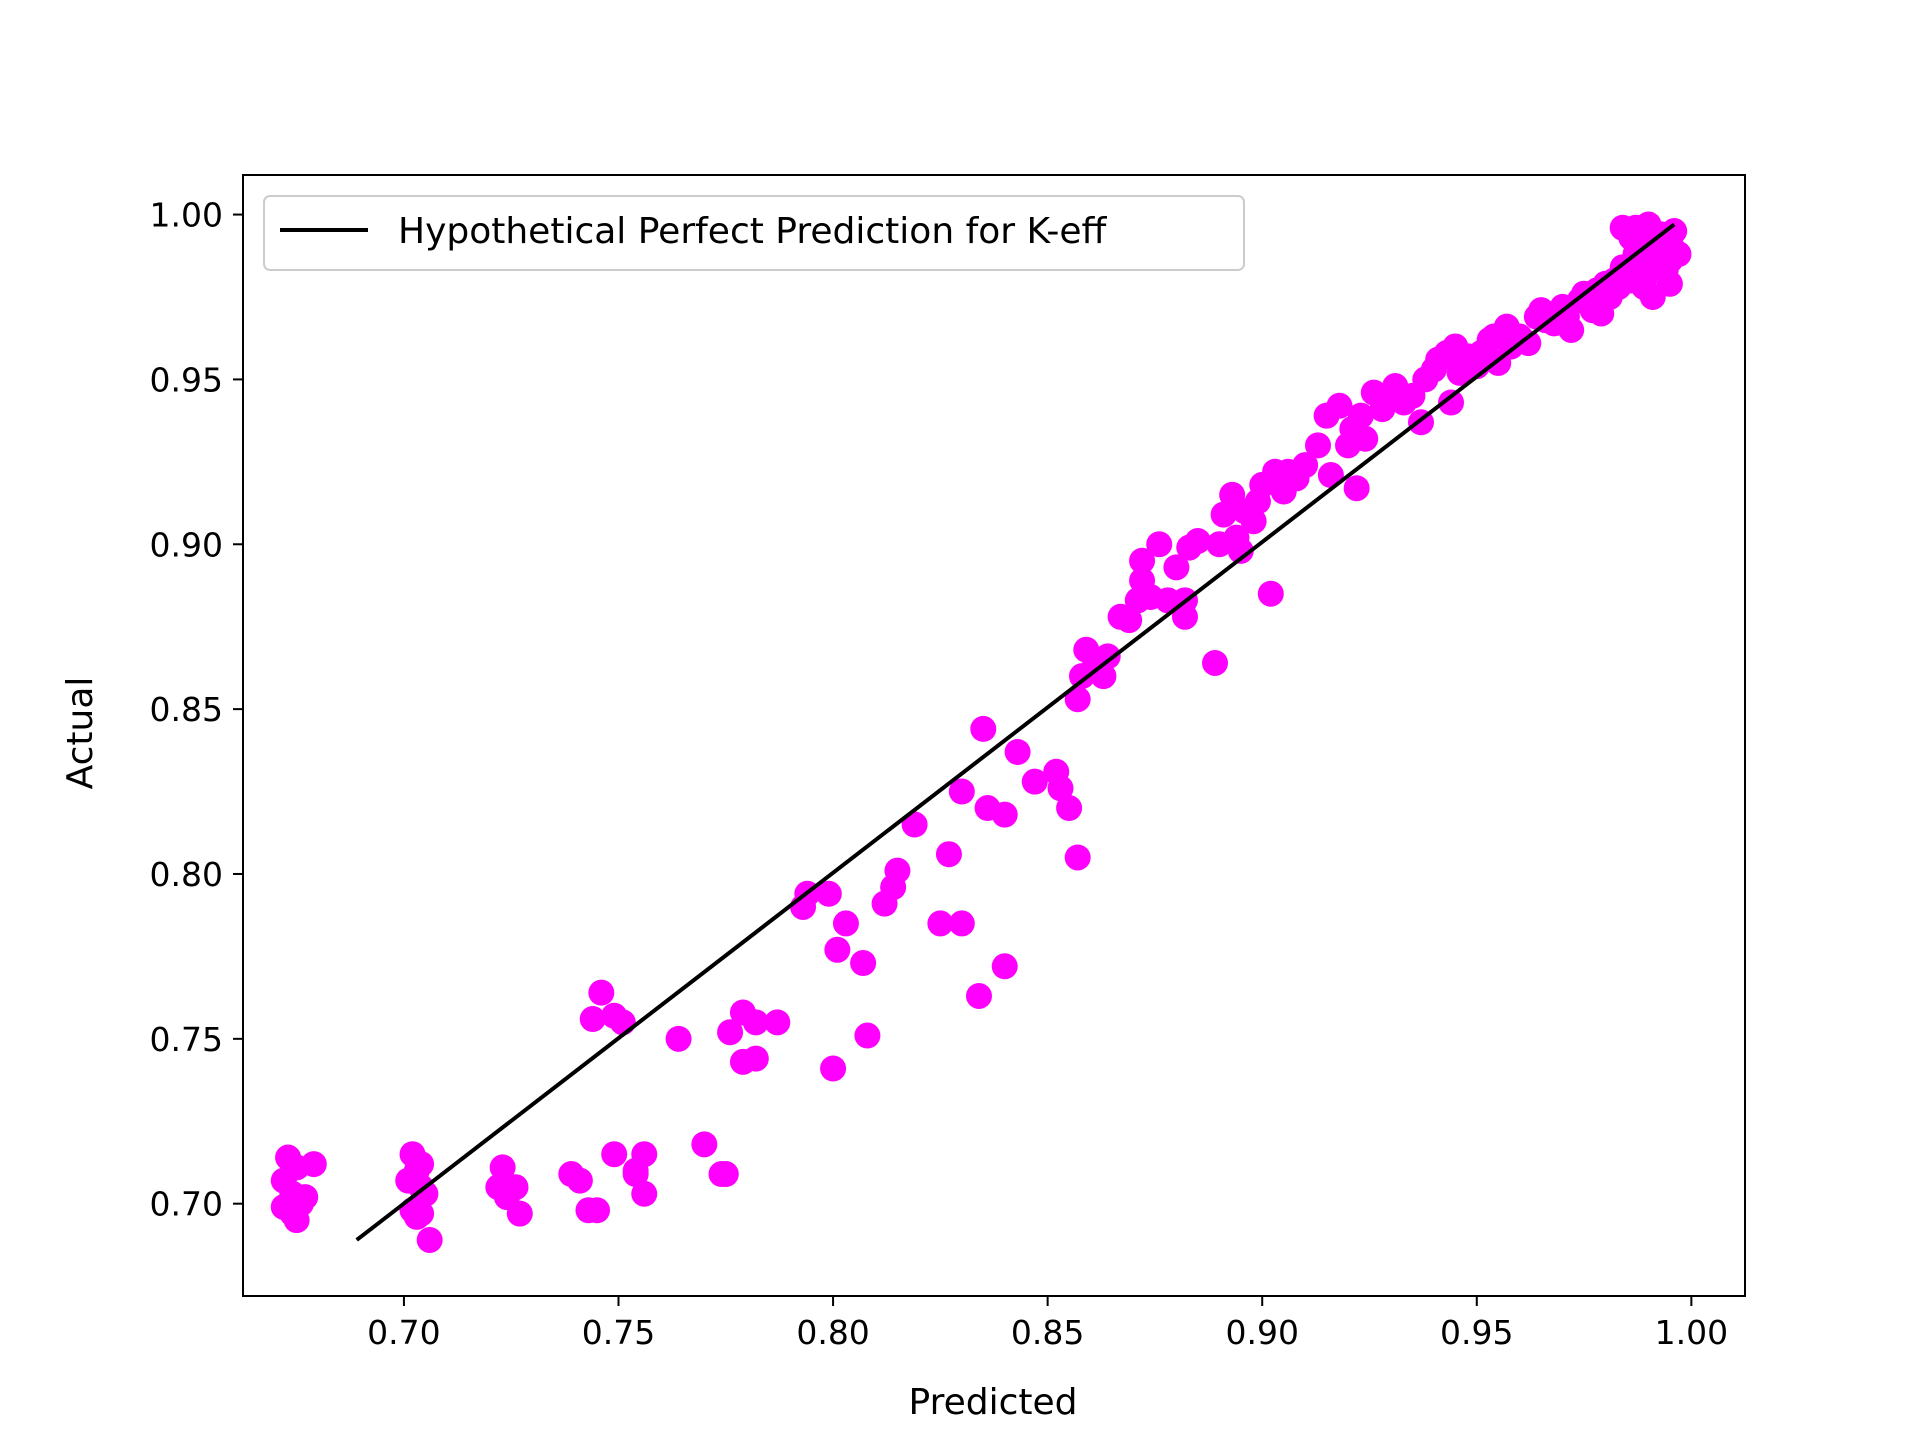 The width and height of the screenshot is (1920, 1444). What do you see at coordinates (186, 215) in the screenshot?
I see `y-tick-label: 1.00` at bounding box center [186, 215].